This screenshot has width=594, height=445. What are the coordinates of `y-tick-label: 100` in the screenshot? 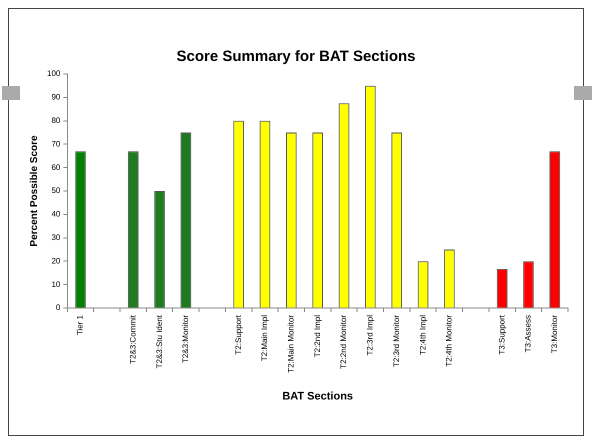 It's located at (53, 73).